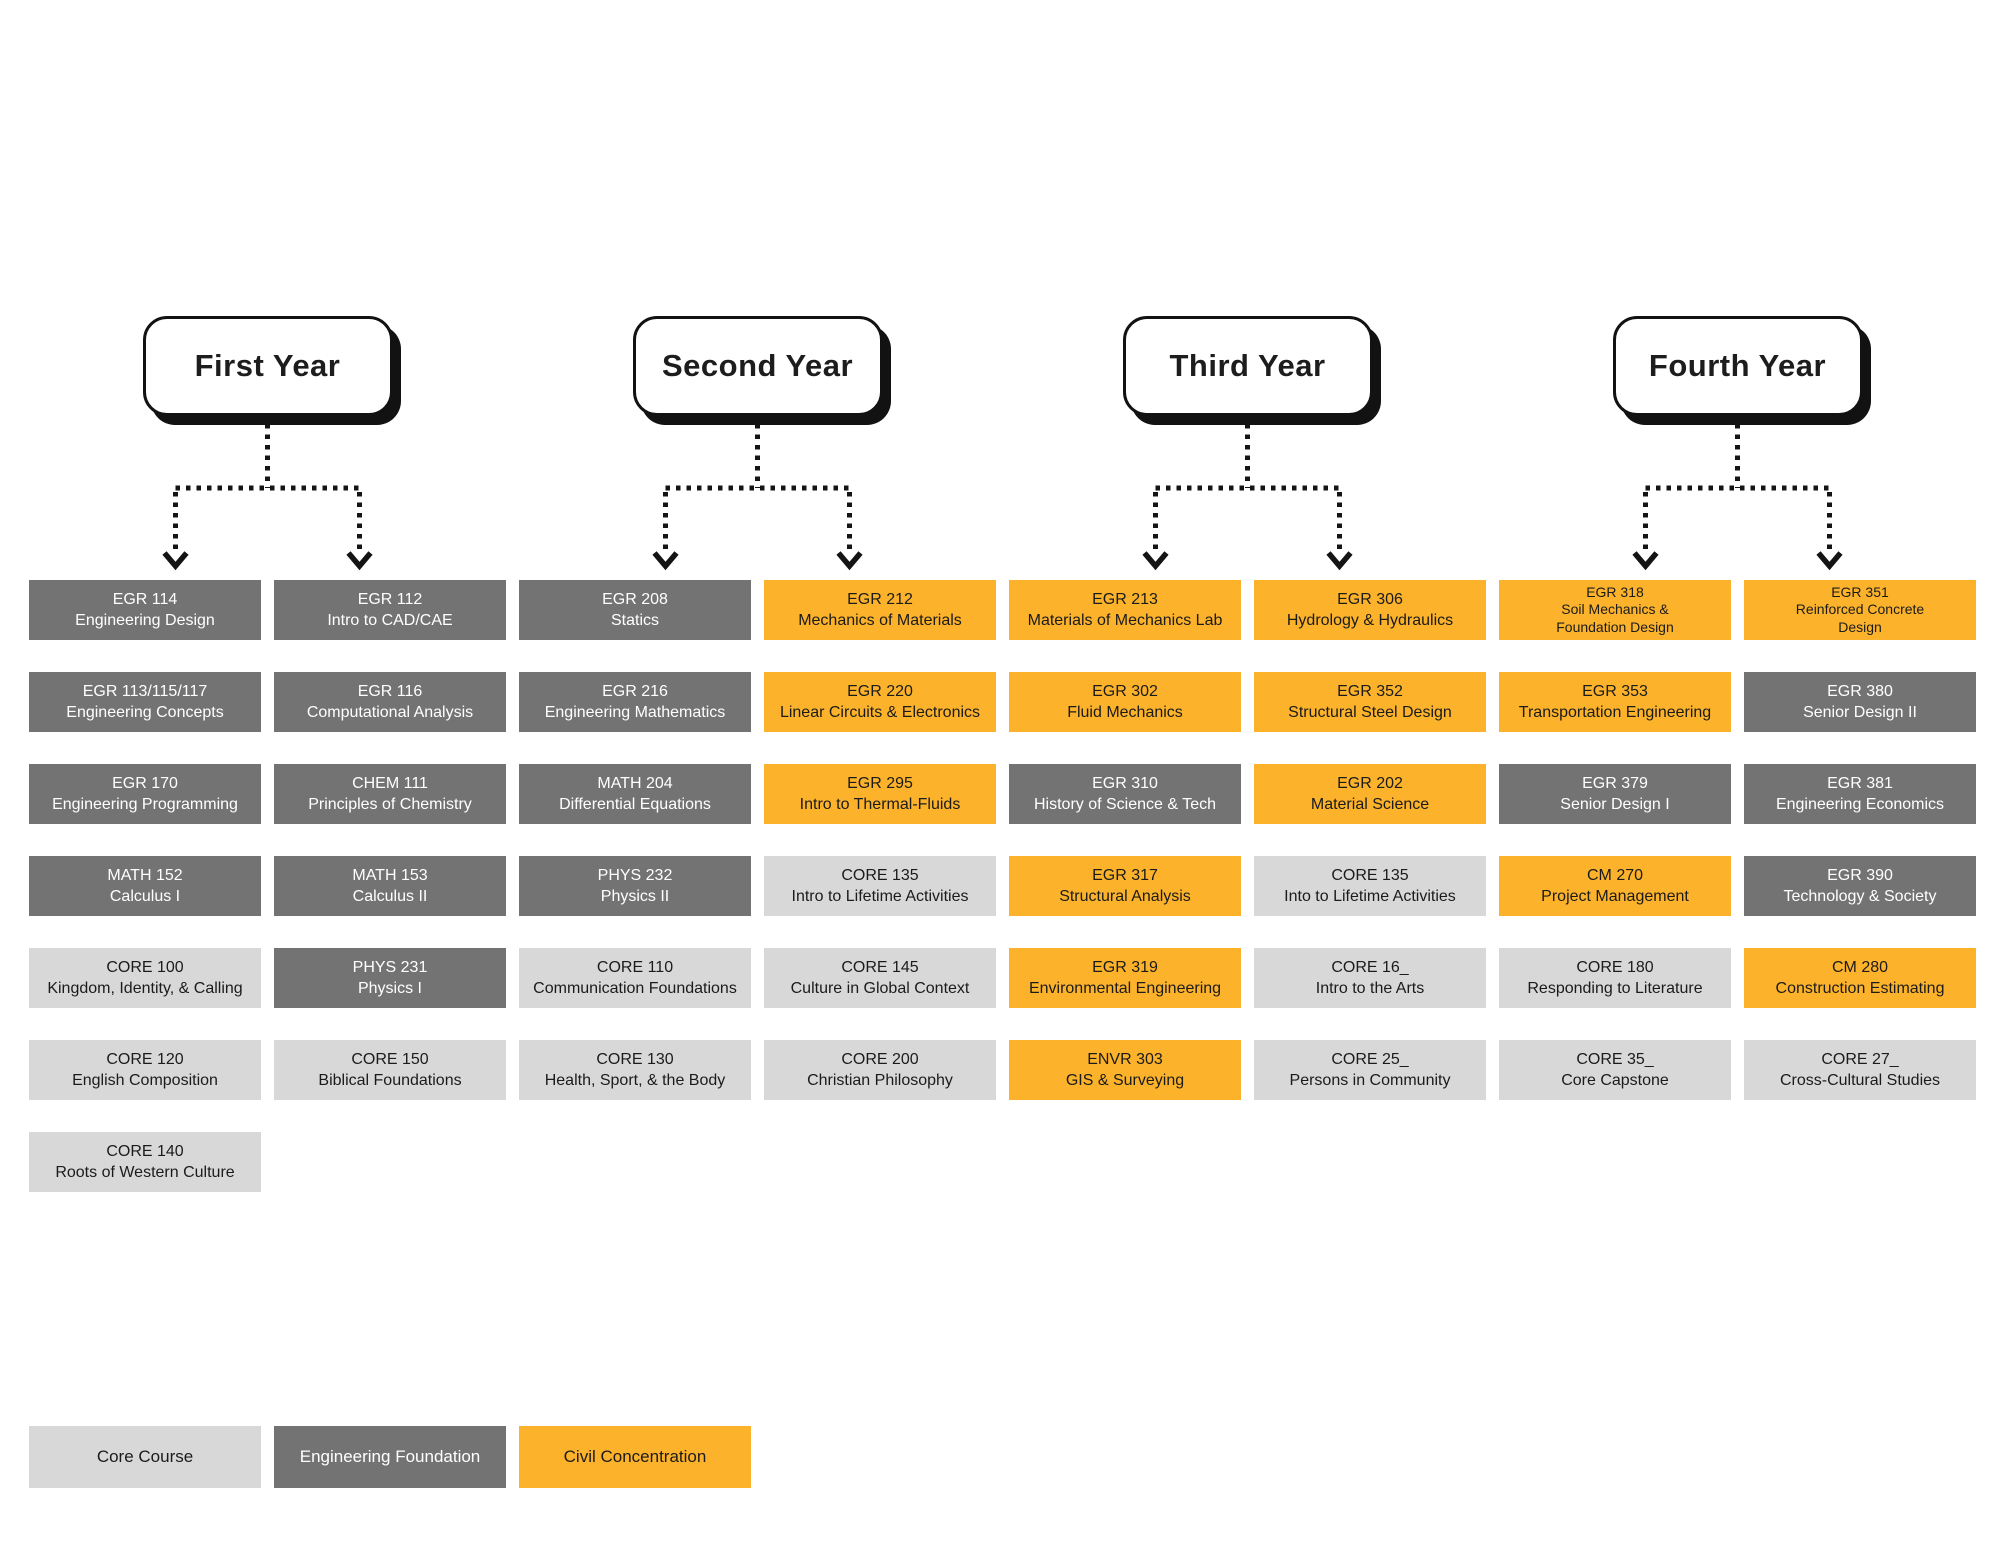 This screenshot has height=1545, width=2000. Describe the element at coordinates (145, 1151) in the screenshot. I see `course-code: CORE 140` at that location.